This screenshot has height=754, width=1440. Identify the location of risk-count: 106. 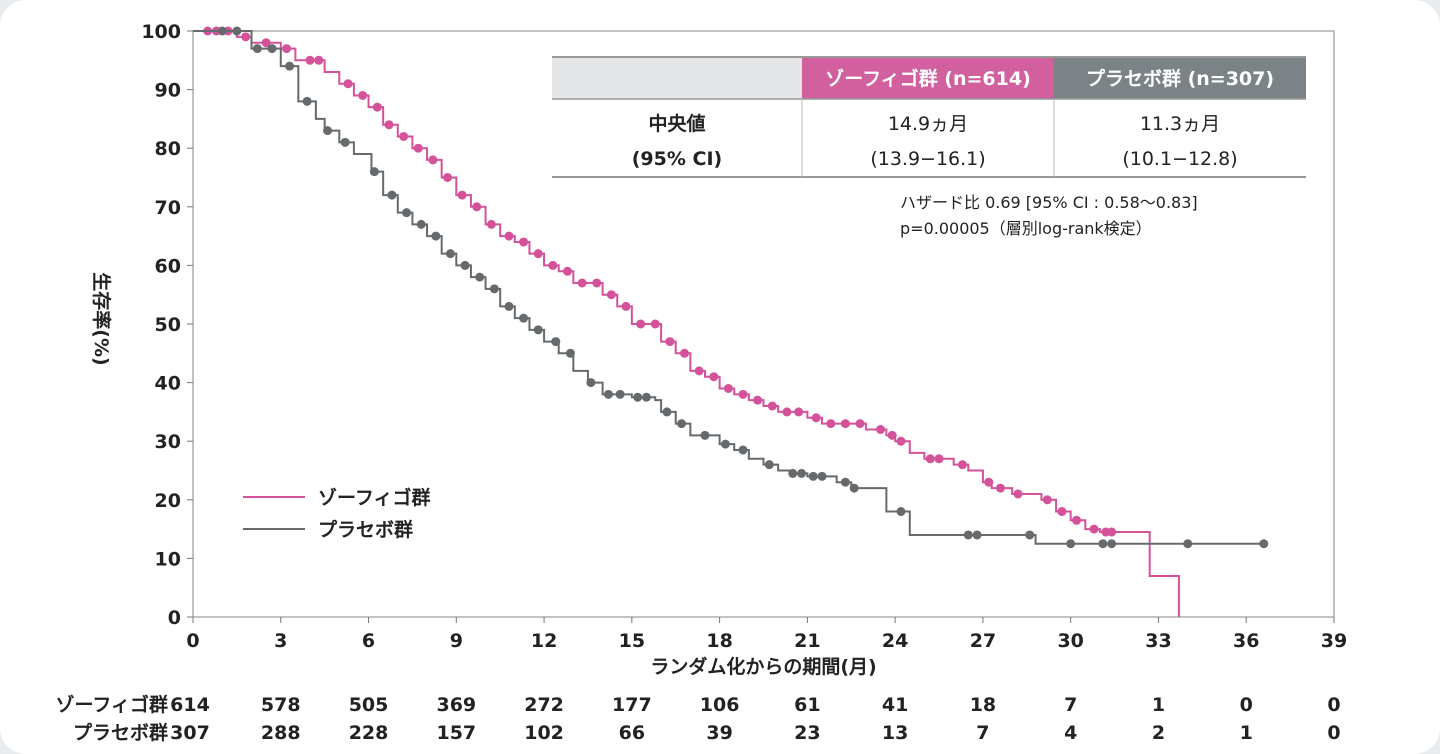
(720, 705).